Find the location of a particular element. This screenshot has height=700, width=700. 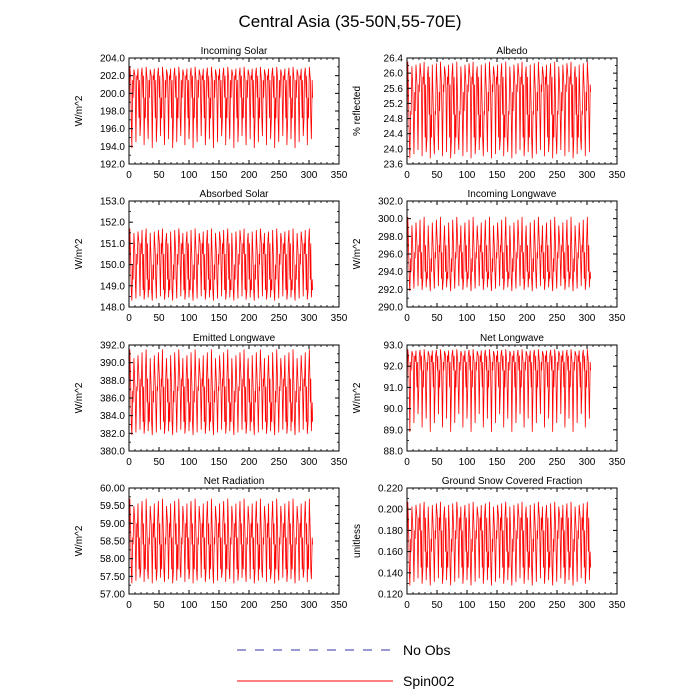

y-tick-label: 0.120 is located at coordinates (390, 595).